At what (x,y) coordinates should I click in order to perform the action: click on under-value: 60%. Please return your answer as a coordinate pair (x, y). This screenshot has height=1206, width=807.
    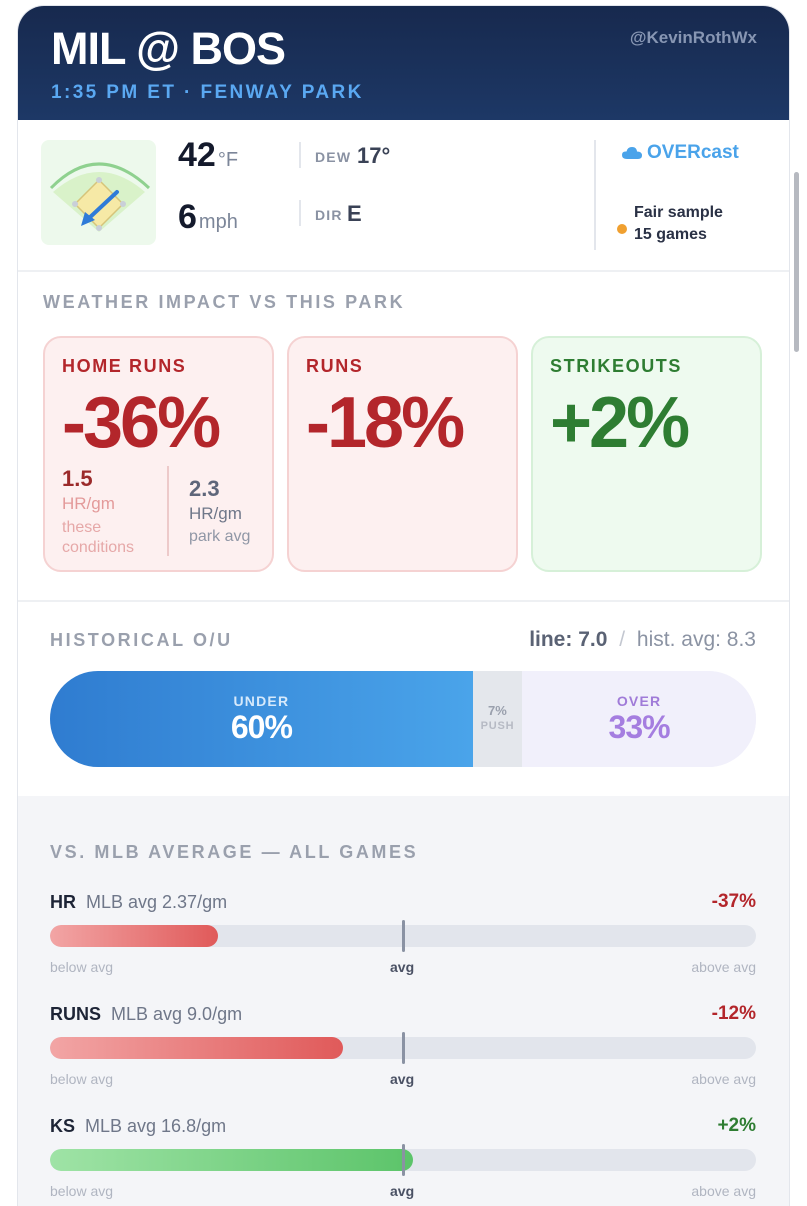
    Looking at the image, I should click on (261, 727).